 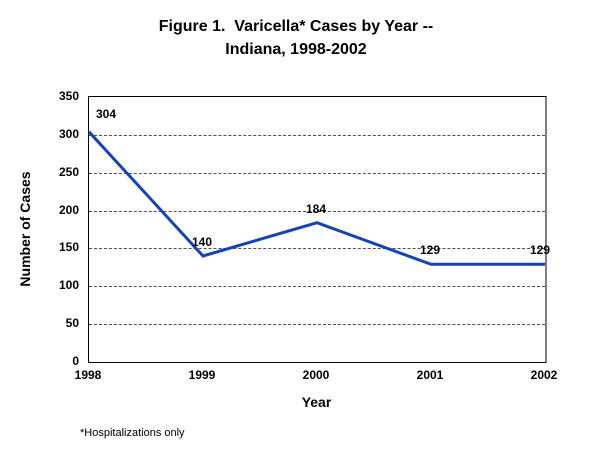 I want to click on footnote: *Hospitalizations only, so click(x=132, y=433).